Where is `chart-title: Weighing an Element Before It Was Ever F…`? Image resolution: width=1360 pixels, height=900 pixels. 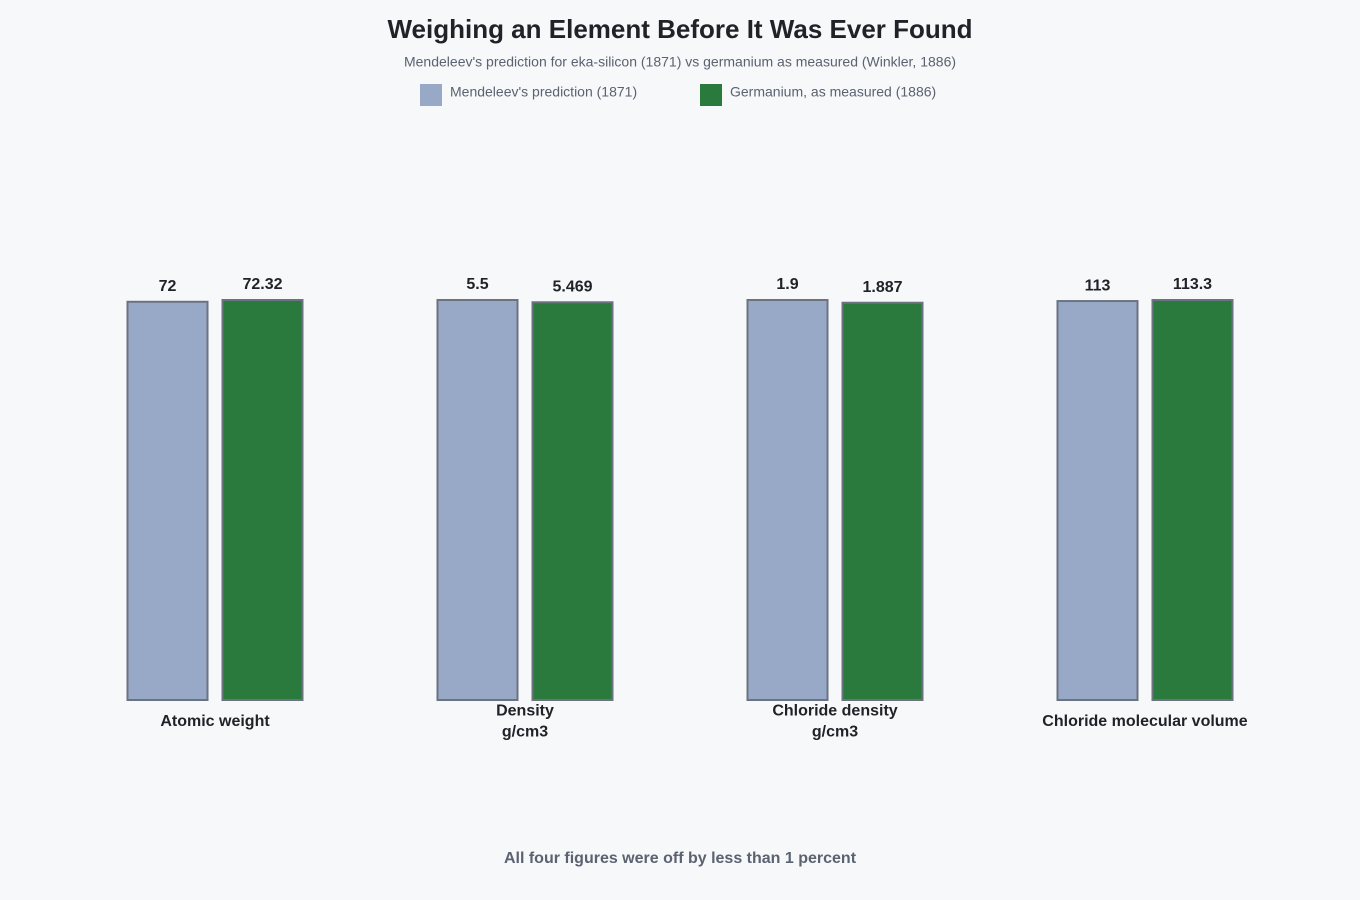 chart-title: Weighing an Element Before It Was Ever F… is located at coordinates (679, 29).